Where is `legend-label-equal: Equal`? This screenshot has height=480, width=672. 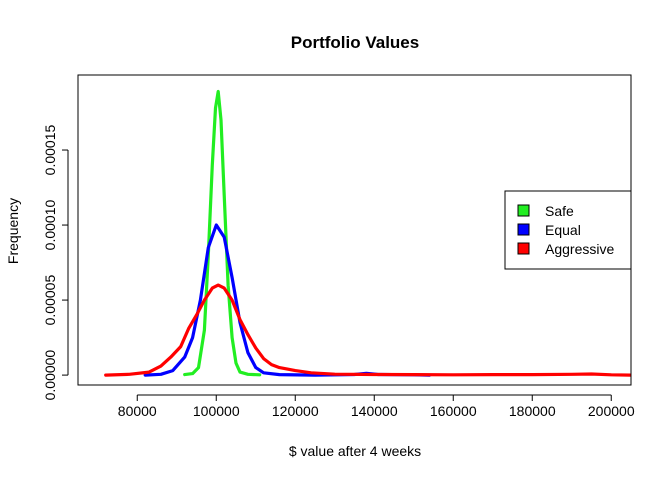 legend-label-equal: Equal is located at coordinates (563, 230).